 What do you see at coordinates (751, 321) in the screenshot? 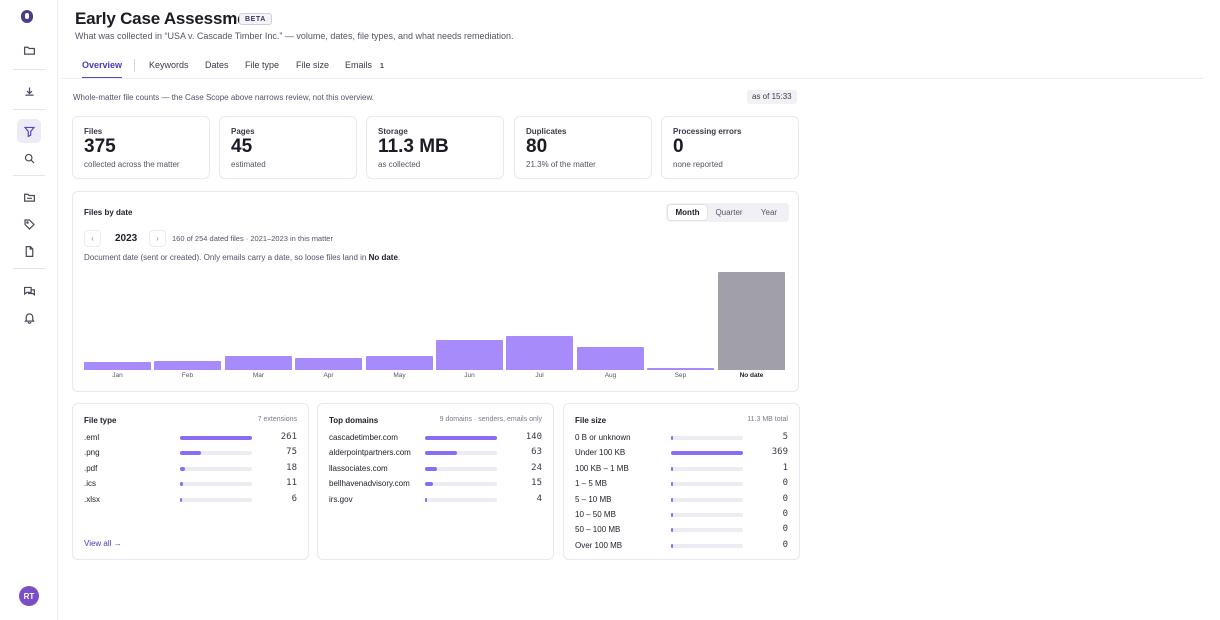
I see `bar-no-date` at bounding box center [751, 321].